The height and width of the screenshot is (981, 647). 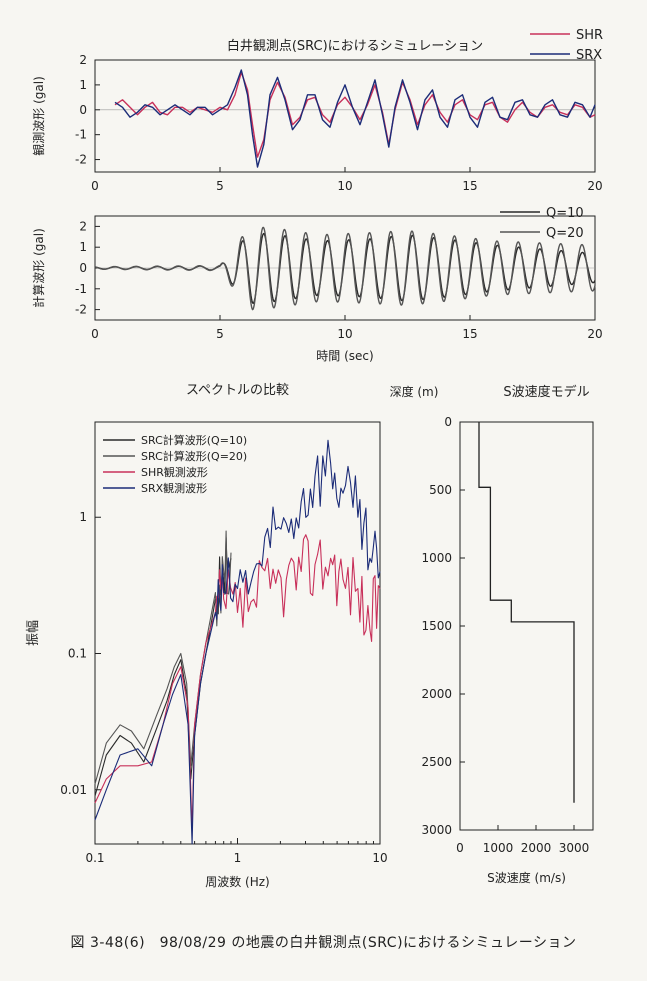 What do you see at coordinates (95, 186) in the screenshot?
I see `observed-xtick-label: 0` at bounding box center [95, 186].